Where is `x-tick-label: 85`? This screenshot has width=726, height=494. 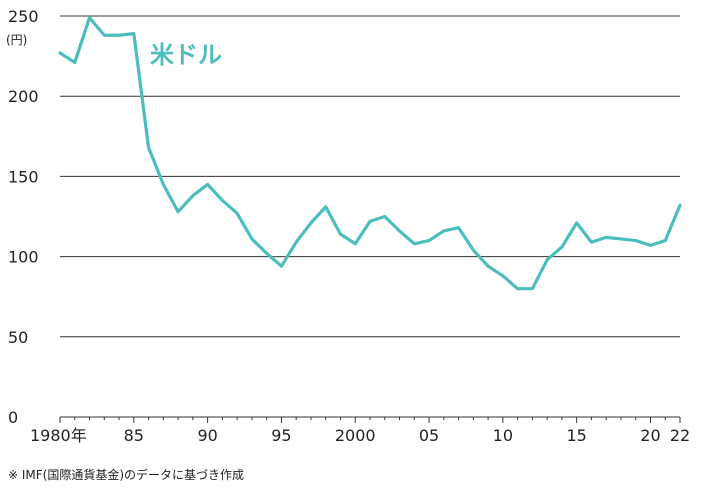
x-tick-label: 85 is located at coordinates (134, 435).